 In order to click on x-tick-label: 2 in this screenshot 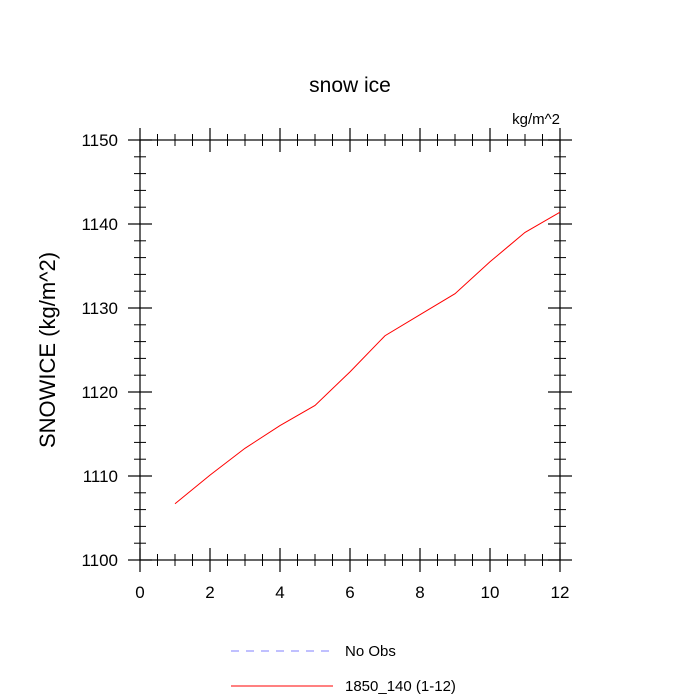, I will do `click(209, 592)`.